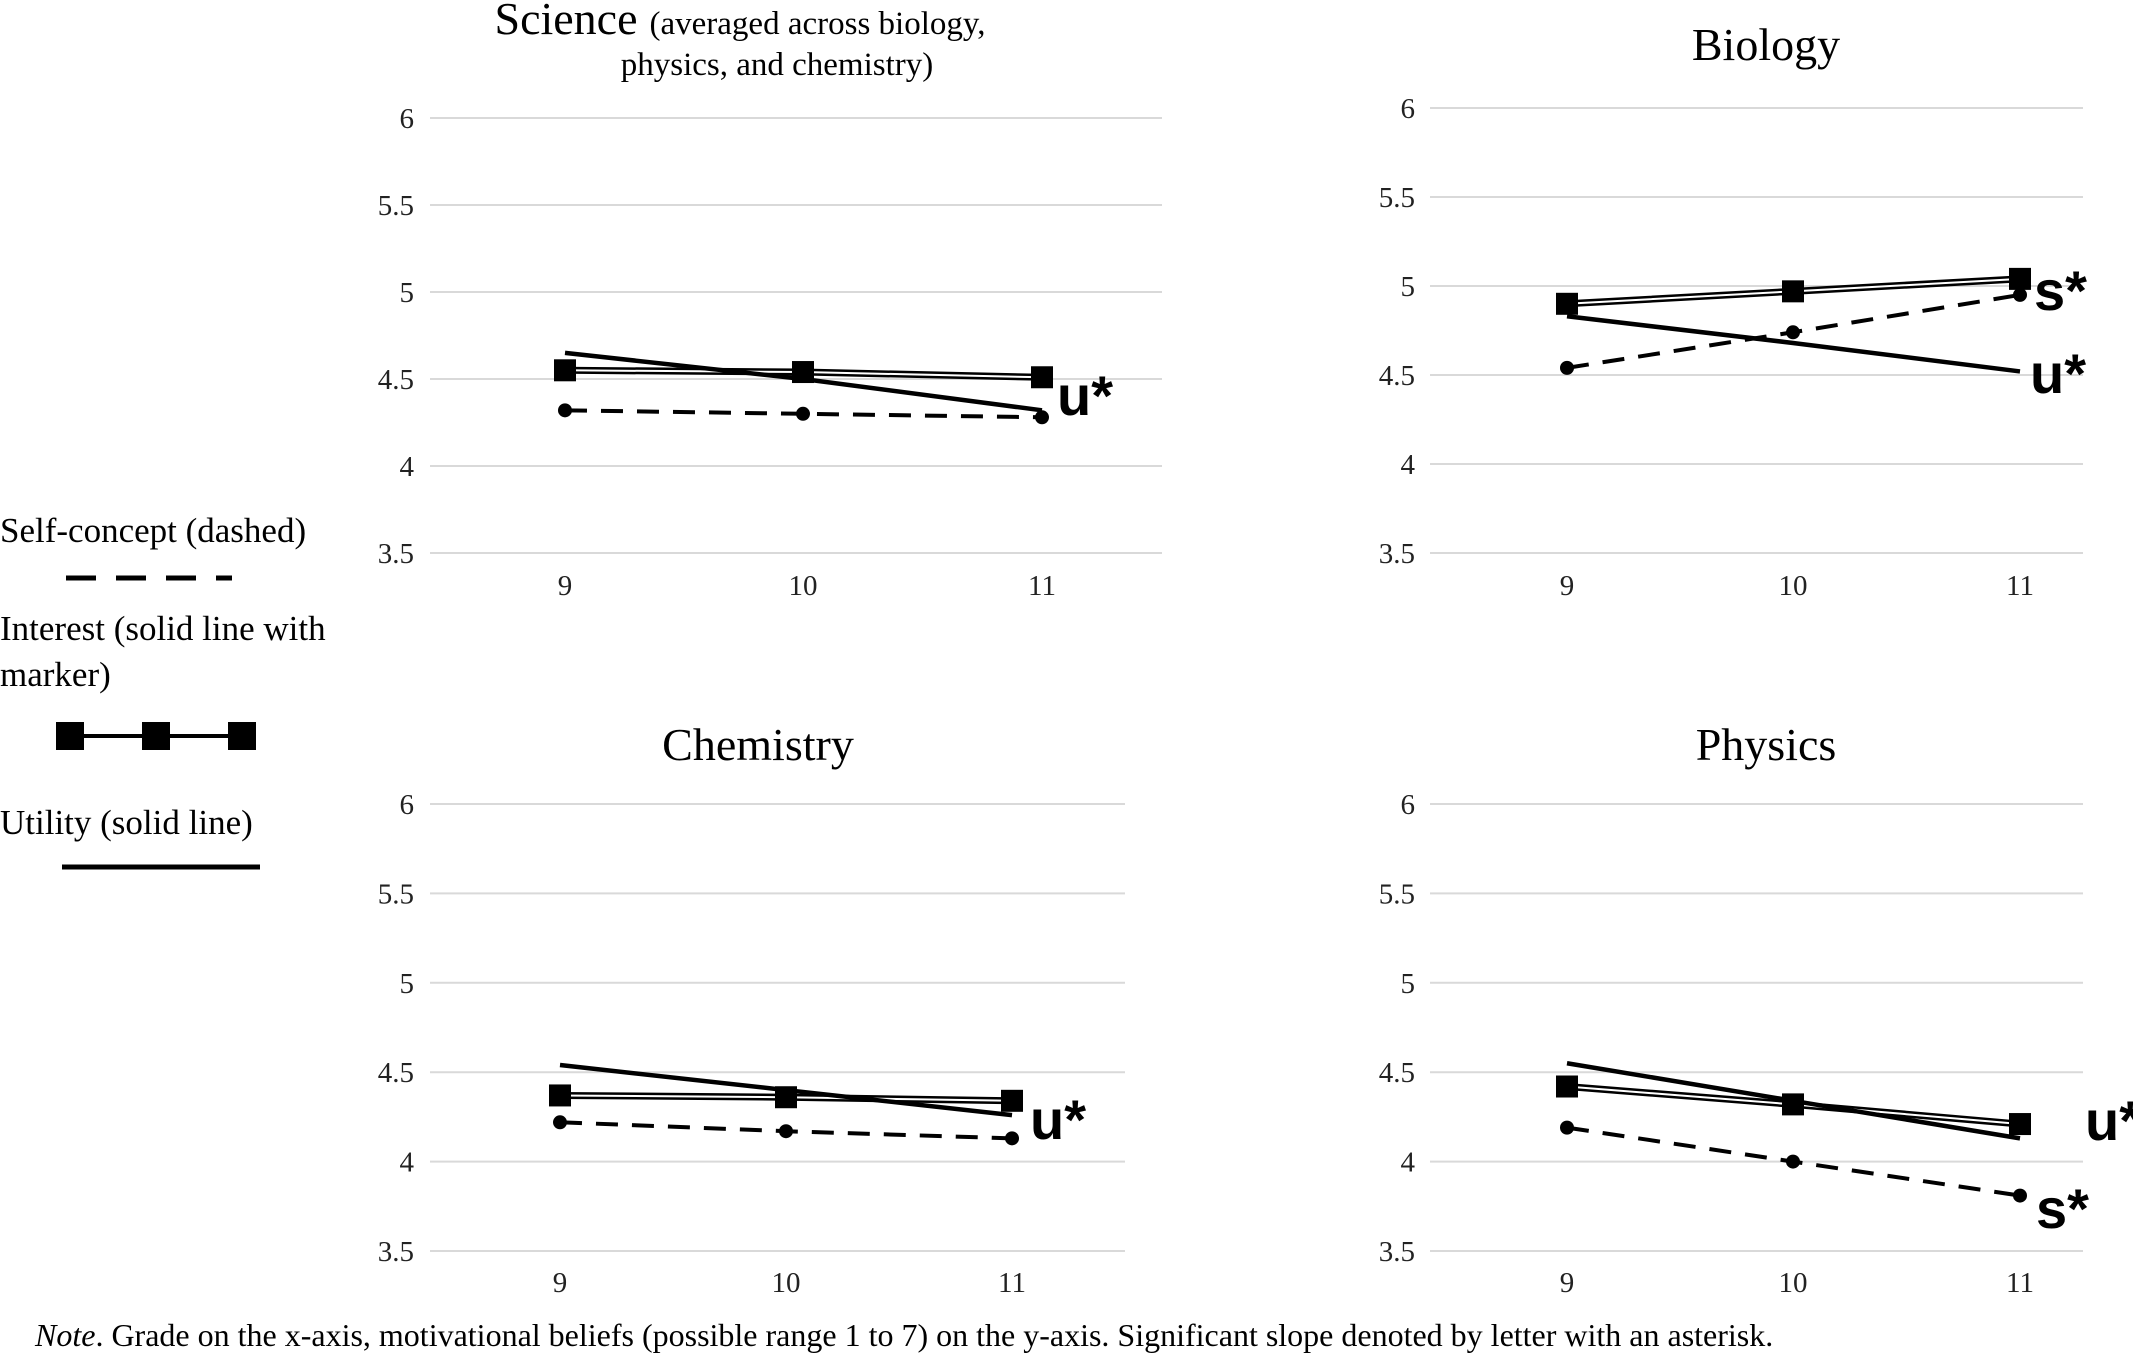  I want to click on chemistry-title: Chemistry, so click(758, 744).